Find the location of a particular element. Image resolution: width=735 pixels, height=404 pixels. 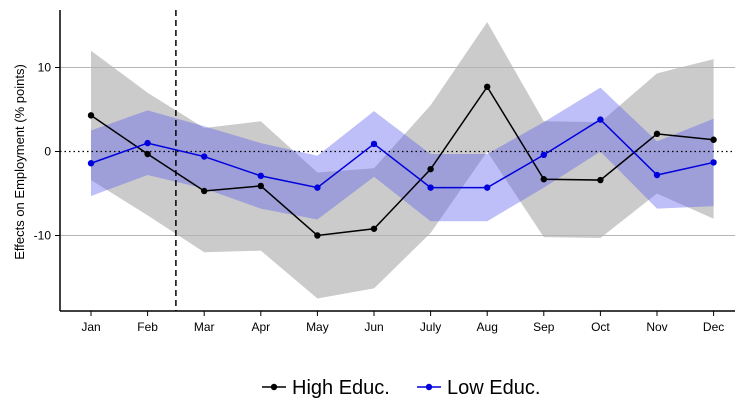

y-axis-ticks: 10 0 -10 is located at coordinates (47, 152).